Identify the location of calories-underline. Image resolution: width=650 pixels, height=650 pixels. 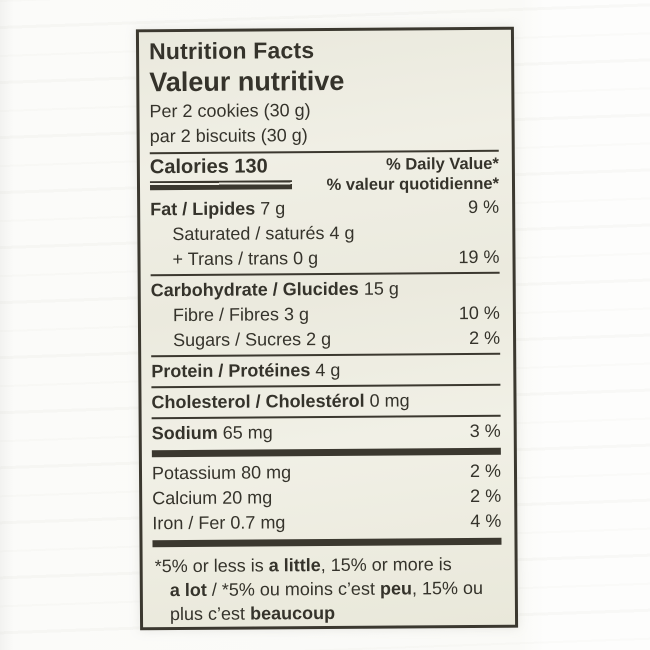
(221, 185).